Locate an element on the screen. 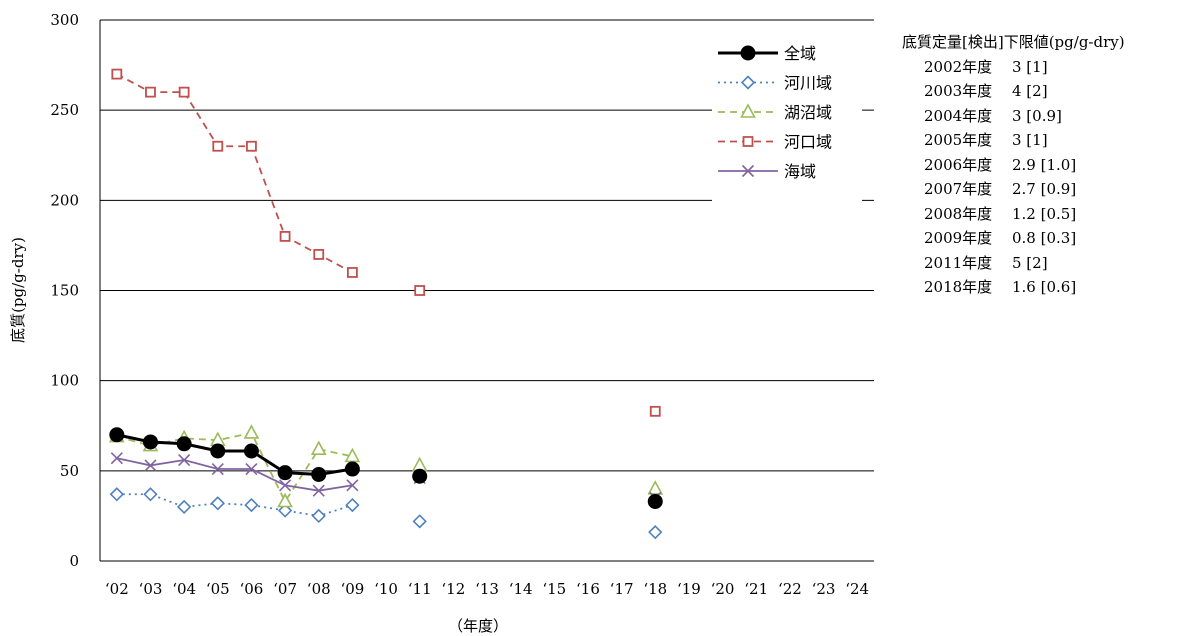  notes-year: 2006年度 is located at coordinates (958, 164).